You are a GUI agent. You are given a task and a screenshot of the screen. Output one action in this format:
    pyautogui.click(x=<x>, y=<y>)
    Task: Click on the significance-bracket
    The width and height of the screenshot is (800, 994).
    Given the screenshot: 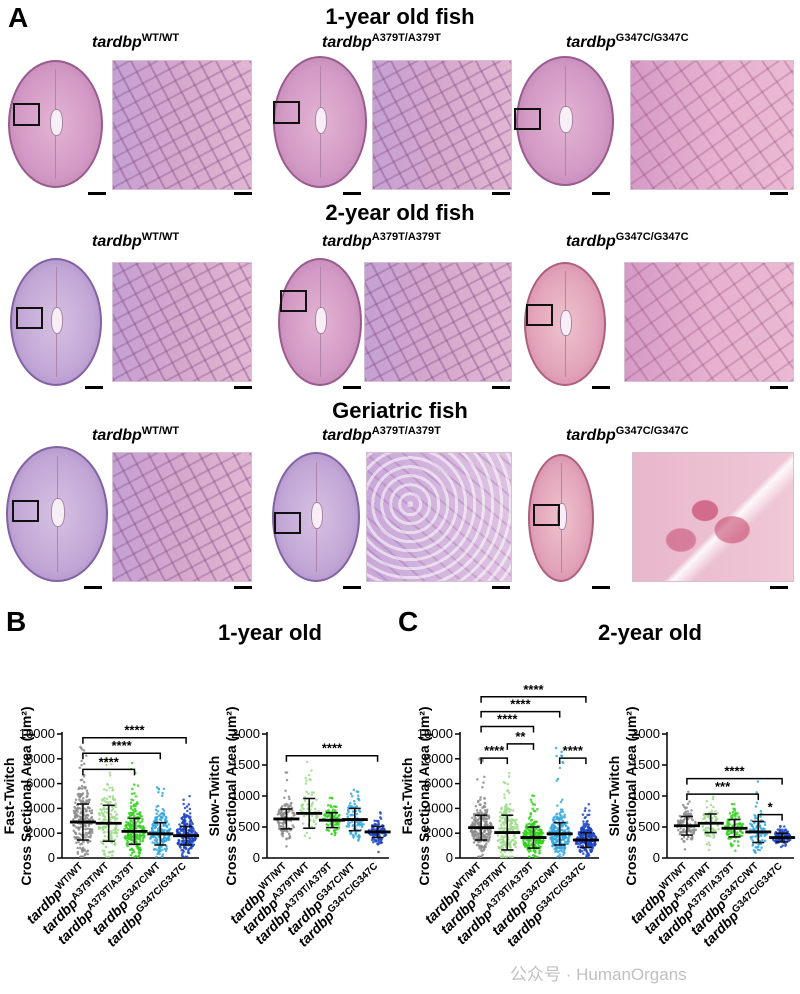 What is the action you would take?
    pyautogui.click(x=122, y=756)
    